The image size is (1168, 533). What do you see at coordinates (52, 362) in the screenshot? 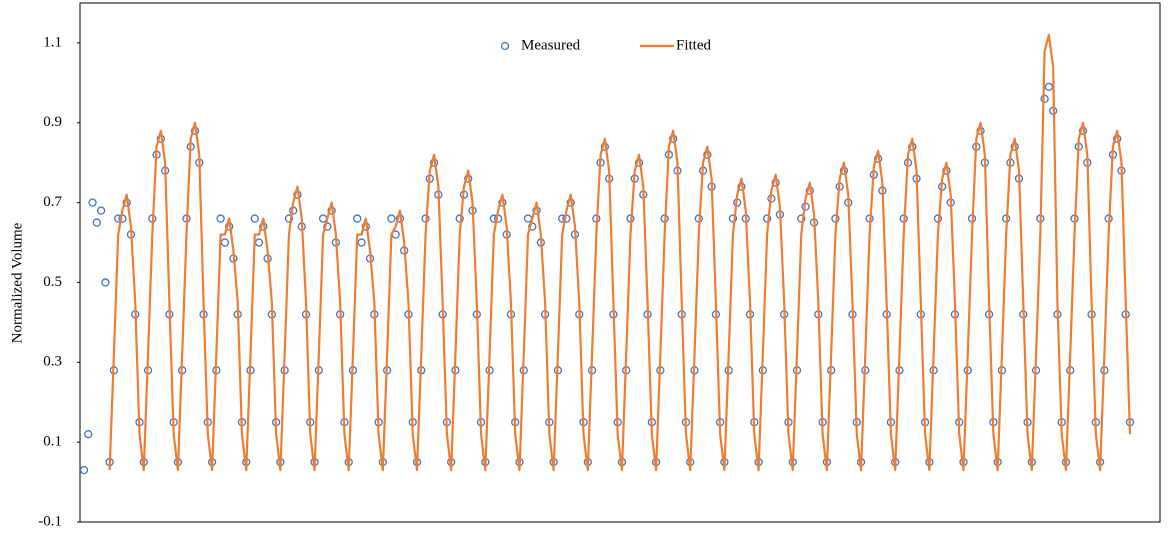
I see `y-tick-label: 0.3` at bounding box center [52, 362].